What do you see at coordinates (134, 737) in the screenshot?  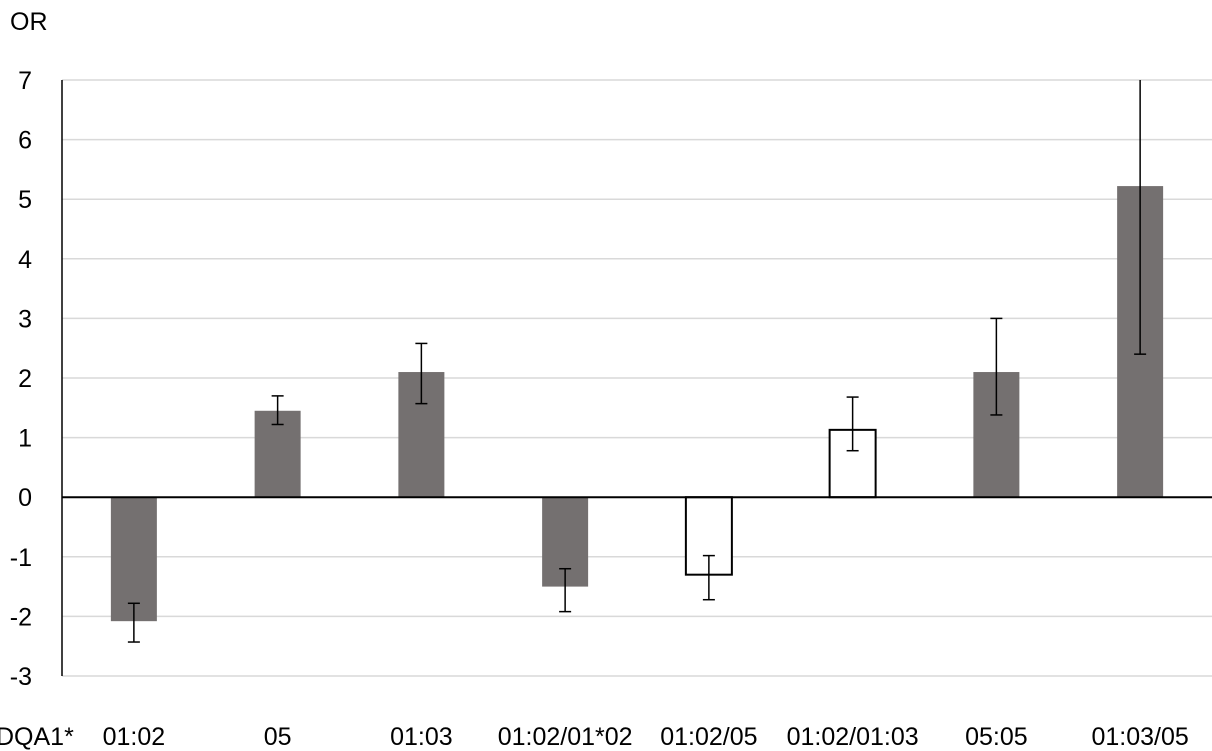 I see `x-category-label: 01:02` at bounding box center [134, 737].